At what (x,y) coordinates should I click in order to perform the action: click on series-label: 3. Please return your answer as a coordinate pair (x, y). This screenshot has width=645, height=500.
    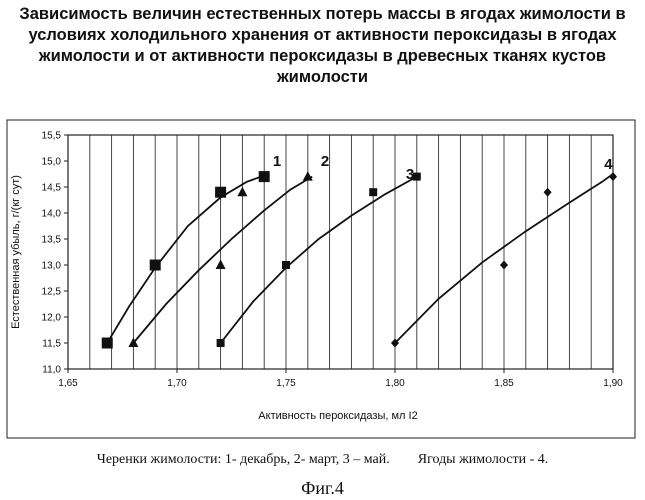
    Looking at the image, I should click on (410, 174).